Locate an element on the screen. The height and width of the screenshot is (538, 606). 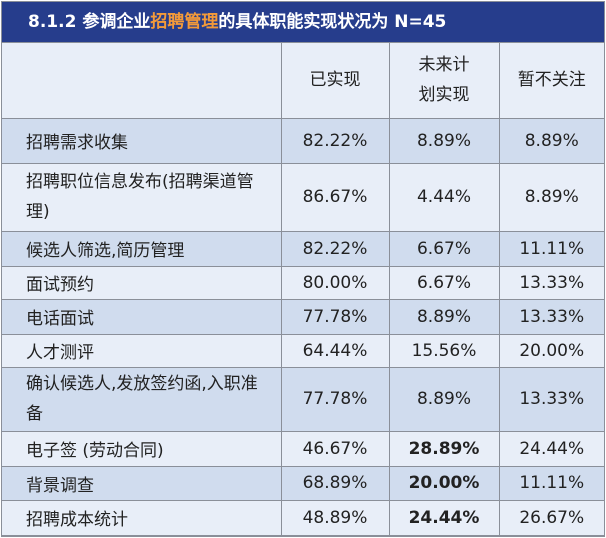
row-value: 4.44% is located at coordinates (444, 197).